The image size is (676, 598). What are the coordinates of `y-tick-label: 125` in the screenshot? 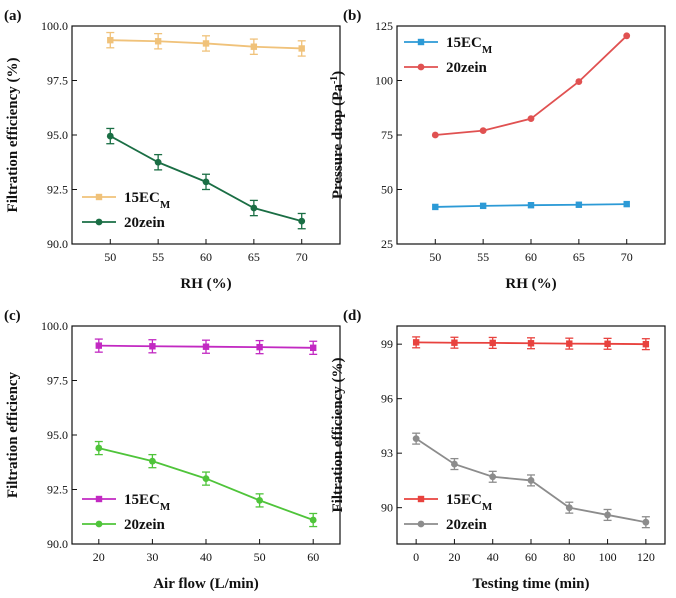 It's located at (384, 26).